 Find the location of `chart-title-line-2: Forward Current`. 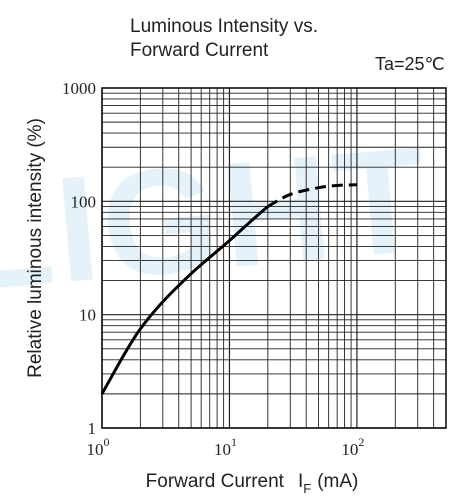

chart-title-line-2: Forward Current is located at coordinates (199, 50).